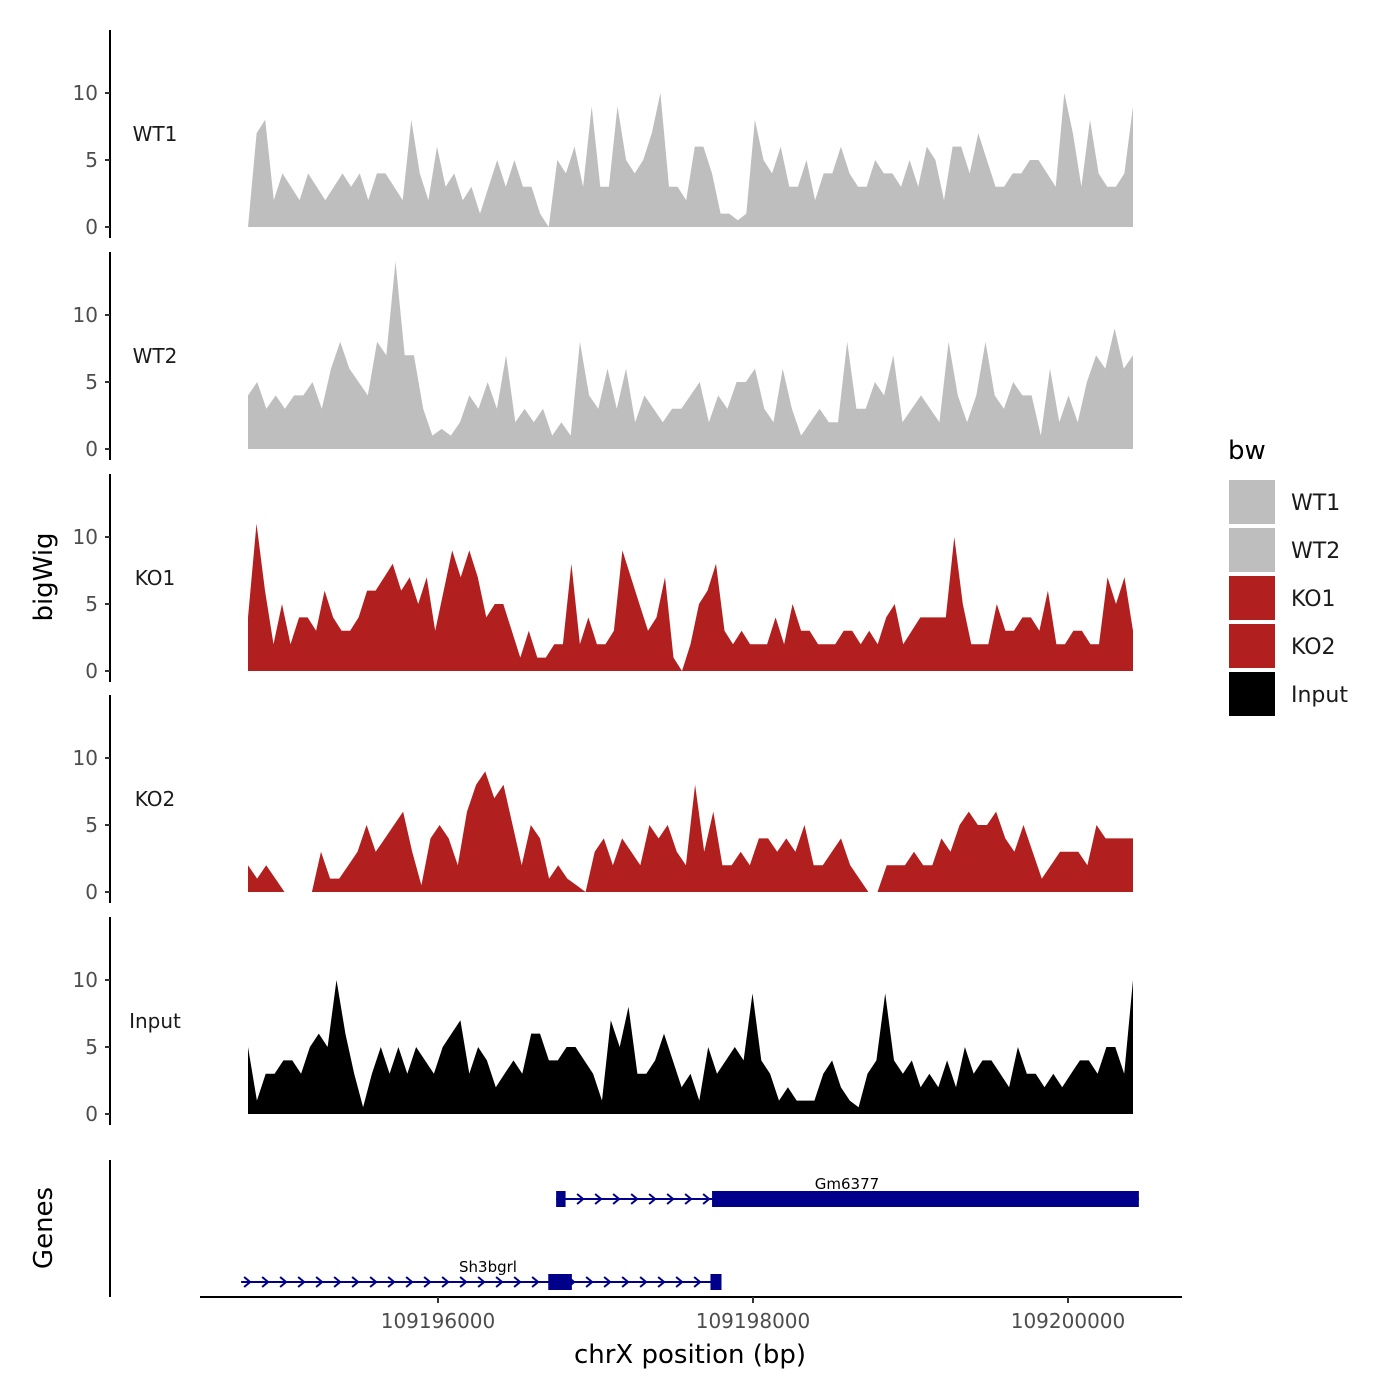 This screenshot has width=1400, height=1400. Describe the element at coordinates (44, 1228) in the screenshot. I see `genes-axis-title: Genes` at that location.